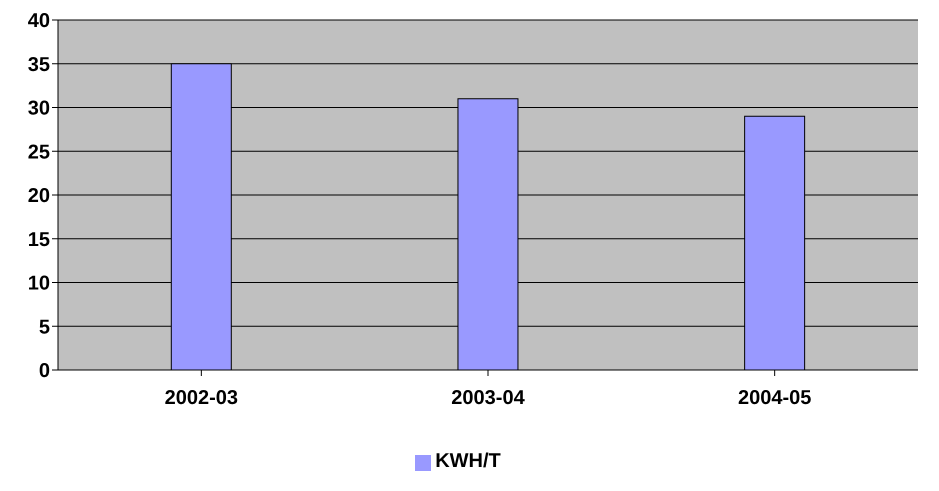 The height and width of the screenshot is (491, 939). Describe the element at coordinates (775, 398) in the screenshot. I see `x-tick-label: 2004-05` at that location.